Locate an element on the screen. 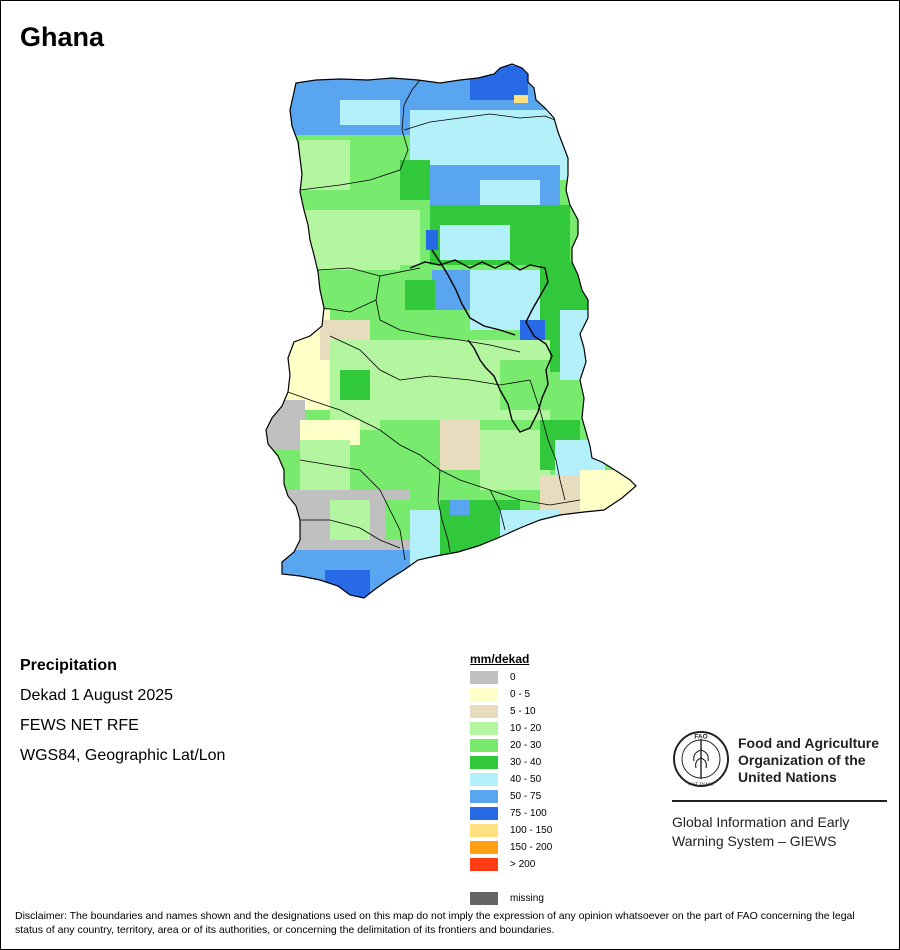  legend-row: 5 - 10 is located at coordinates (503, 711).